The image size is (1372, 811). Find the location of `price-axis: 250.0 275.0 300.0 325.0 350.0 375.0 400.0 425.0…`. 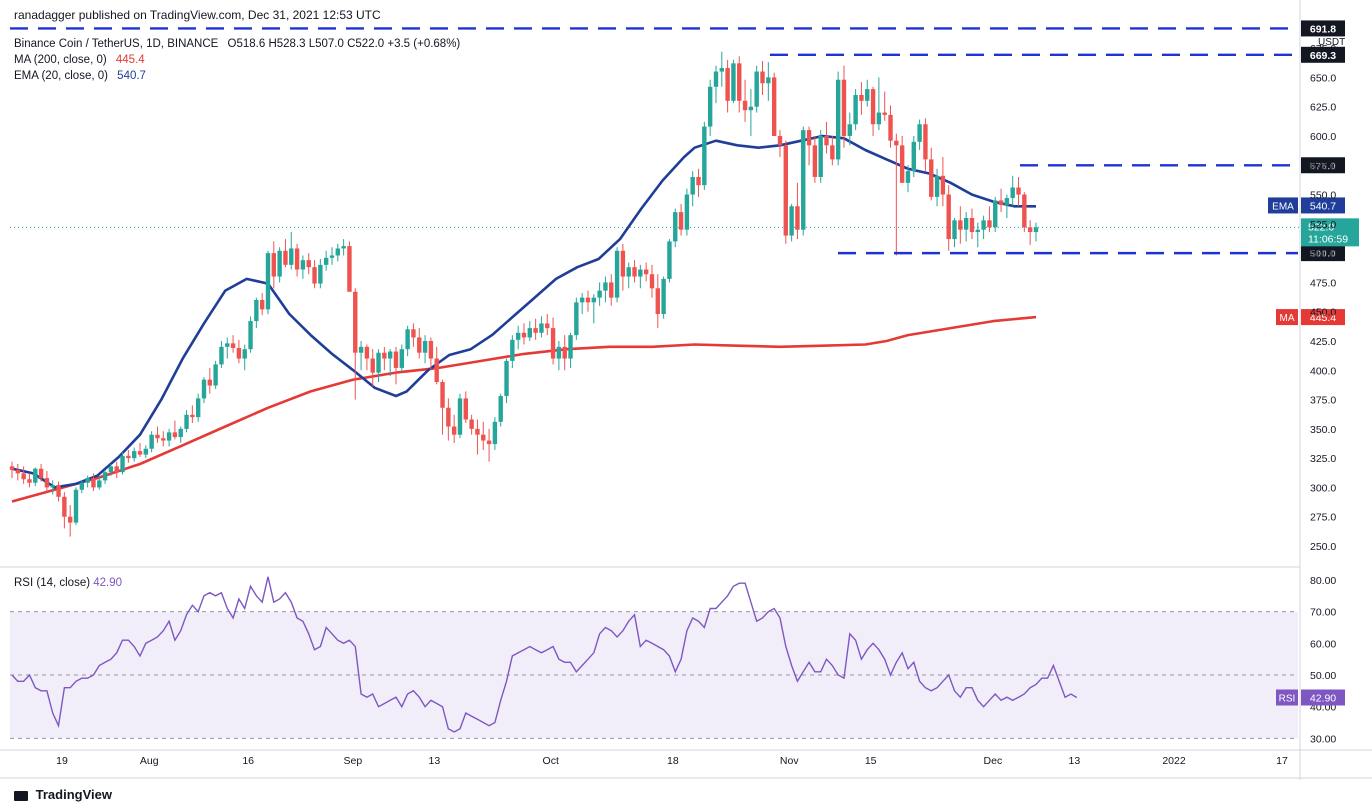

price-axis: 250.0 275.0 300.0 325.0 350.0 375.0 400.0 425.0… is located at coordinates (1327, 295).